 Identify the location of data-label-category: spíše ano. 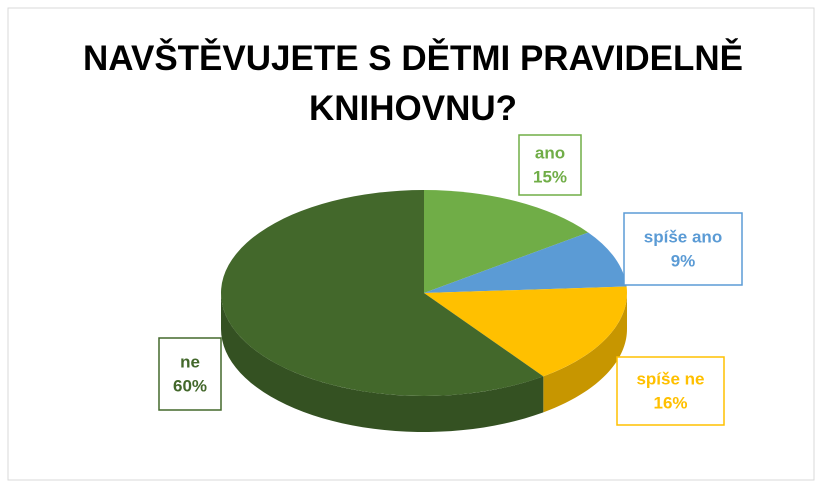
(683, 236).